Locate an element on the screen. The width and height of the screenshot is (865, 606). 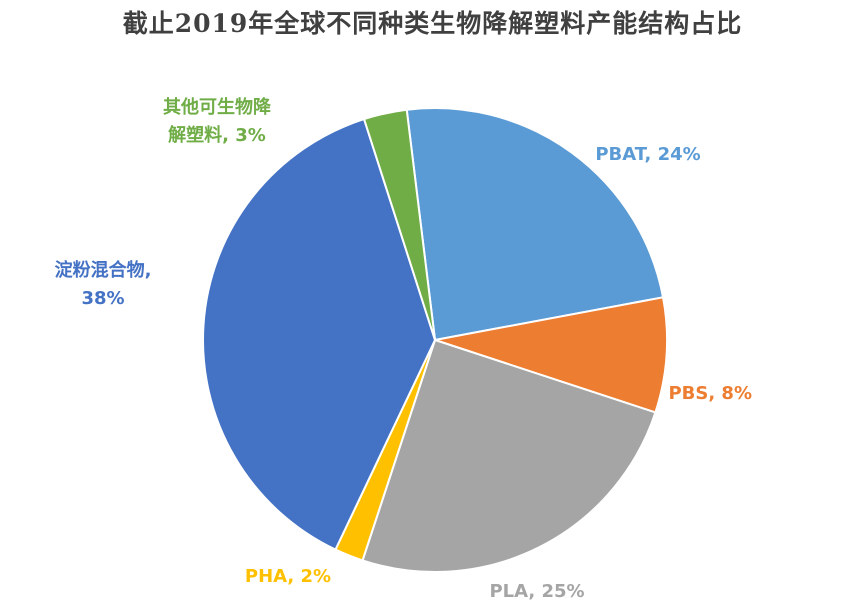
data-label-starch-blend: 淀粉混合物, 38% is located at coordinates (103, 284).